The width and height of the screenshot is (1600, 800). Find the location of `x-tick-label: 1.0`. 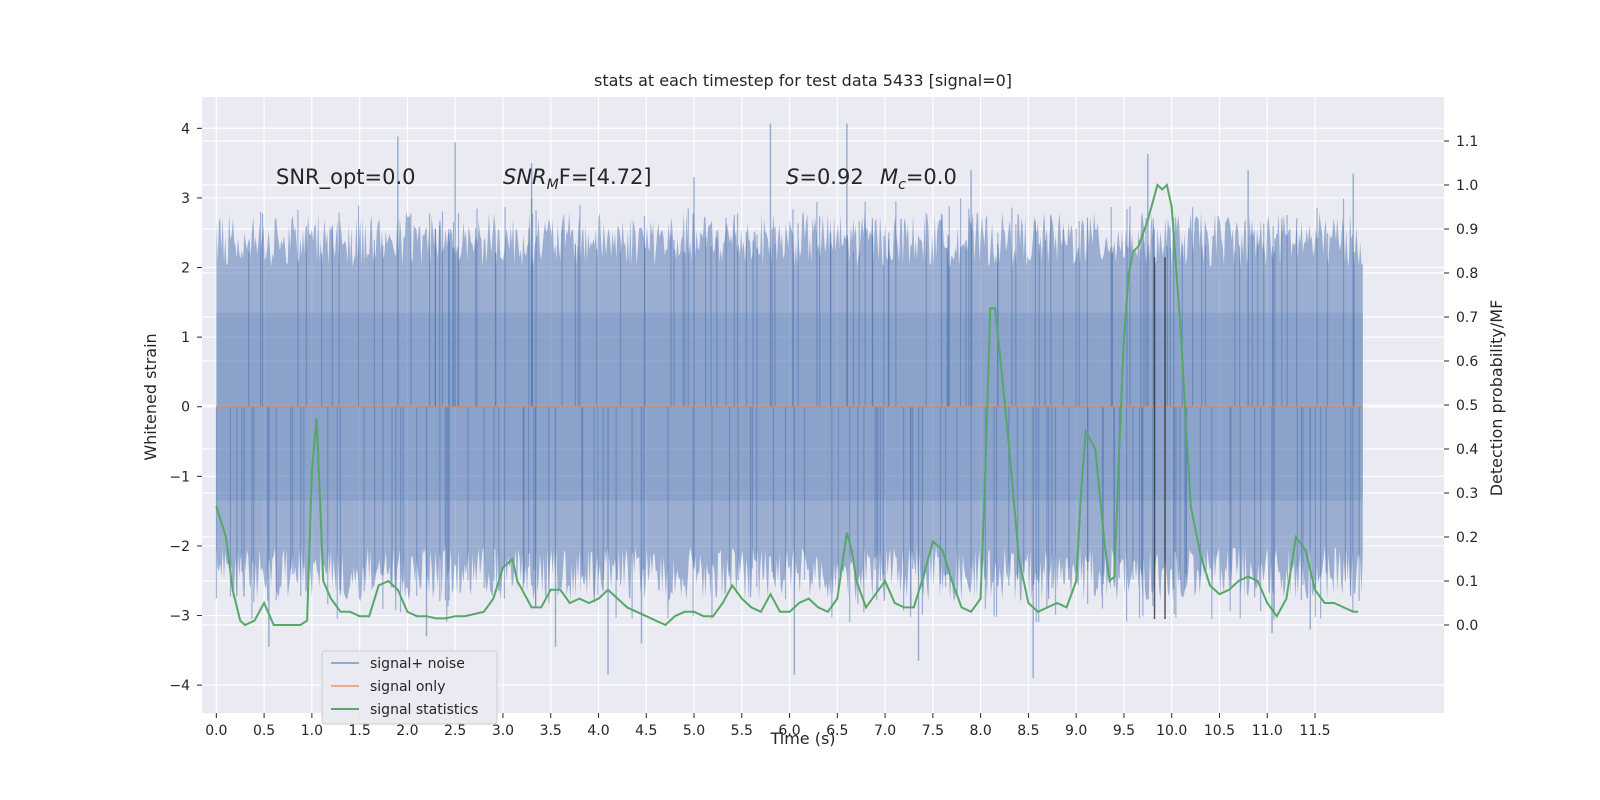

x-tick-label: 1.0 is located at coordinates (312, 731).